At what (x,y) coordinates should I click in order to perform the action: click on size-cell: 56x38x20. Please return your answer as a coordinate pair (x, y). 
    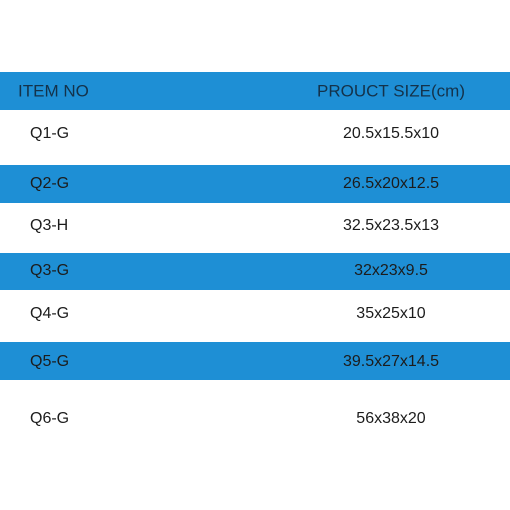
    Looking at the image, I should click on (390, 418).